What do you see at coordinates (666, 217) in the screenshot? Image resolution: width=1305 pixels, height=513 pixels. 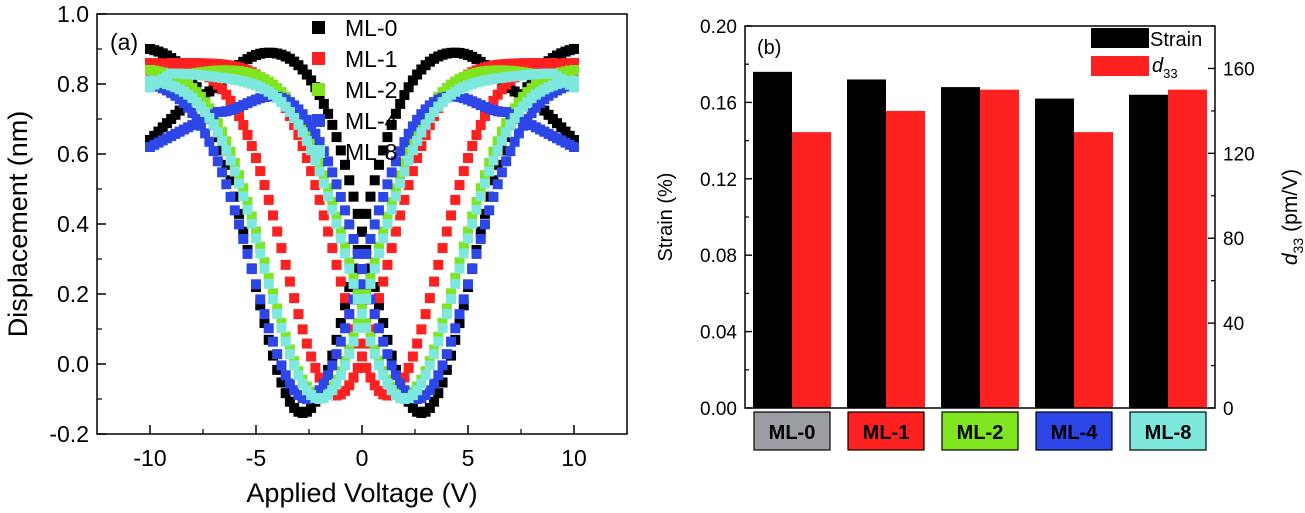 I see `panel-b-left-y-axis-label: Strain (%)` at bounding box center [666, 217].